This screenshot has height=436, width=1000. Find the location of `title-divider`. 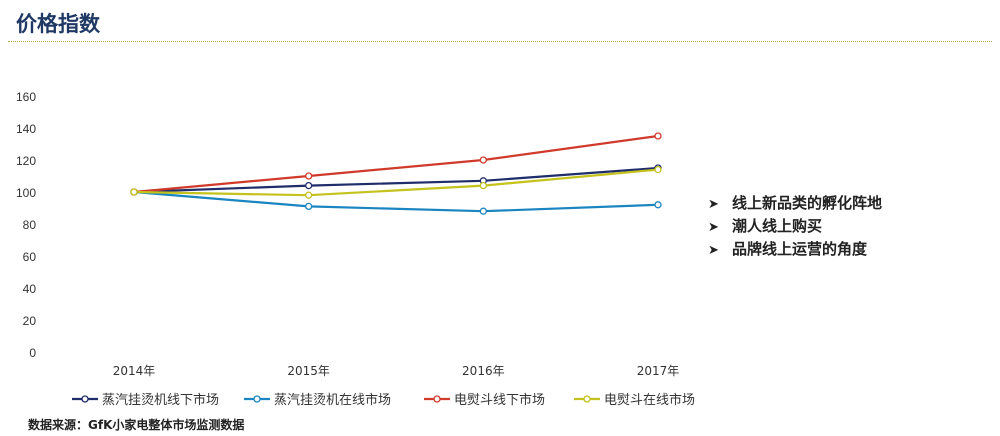

title-divider is located at coordinates (500, 41).